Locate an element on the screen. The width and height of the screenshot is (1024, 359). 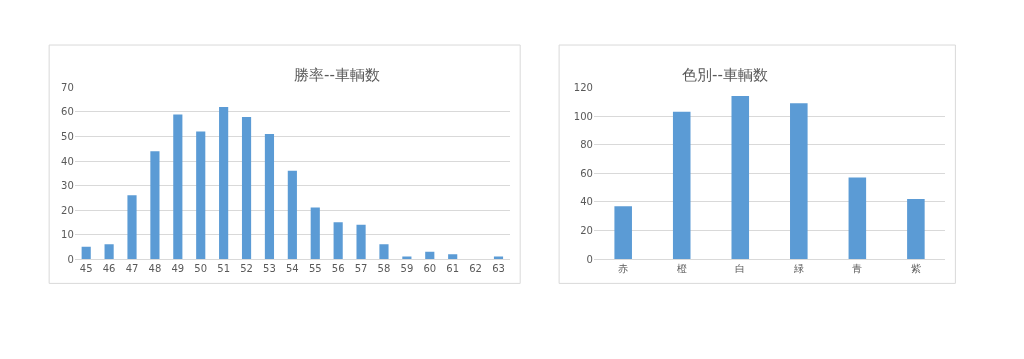
x-tick-label: 橙 is located at coordinates (681, 269).